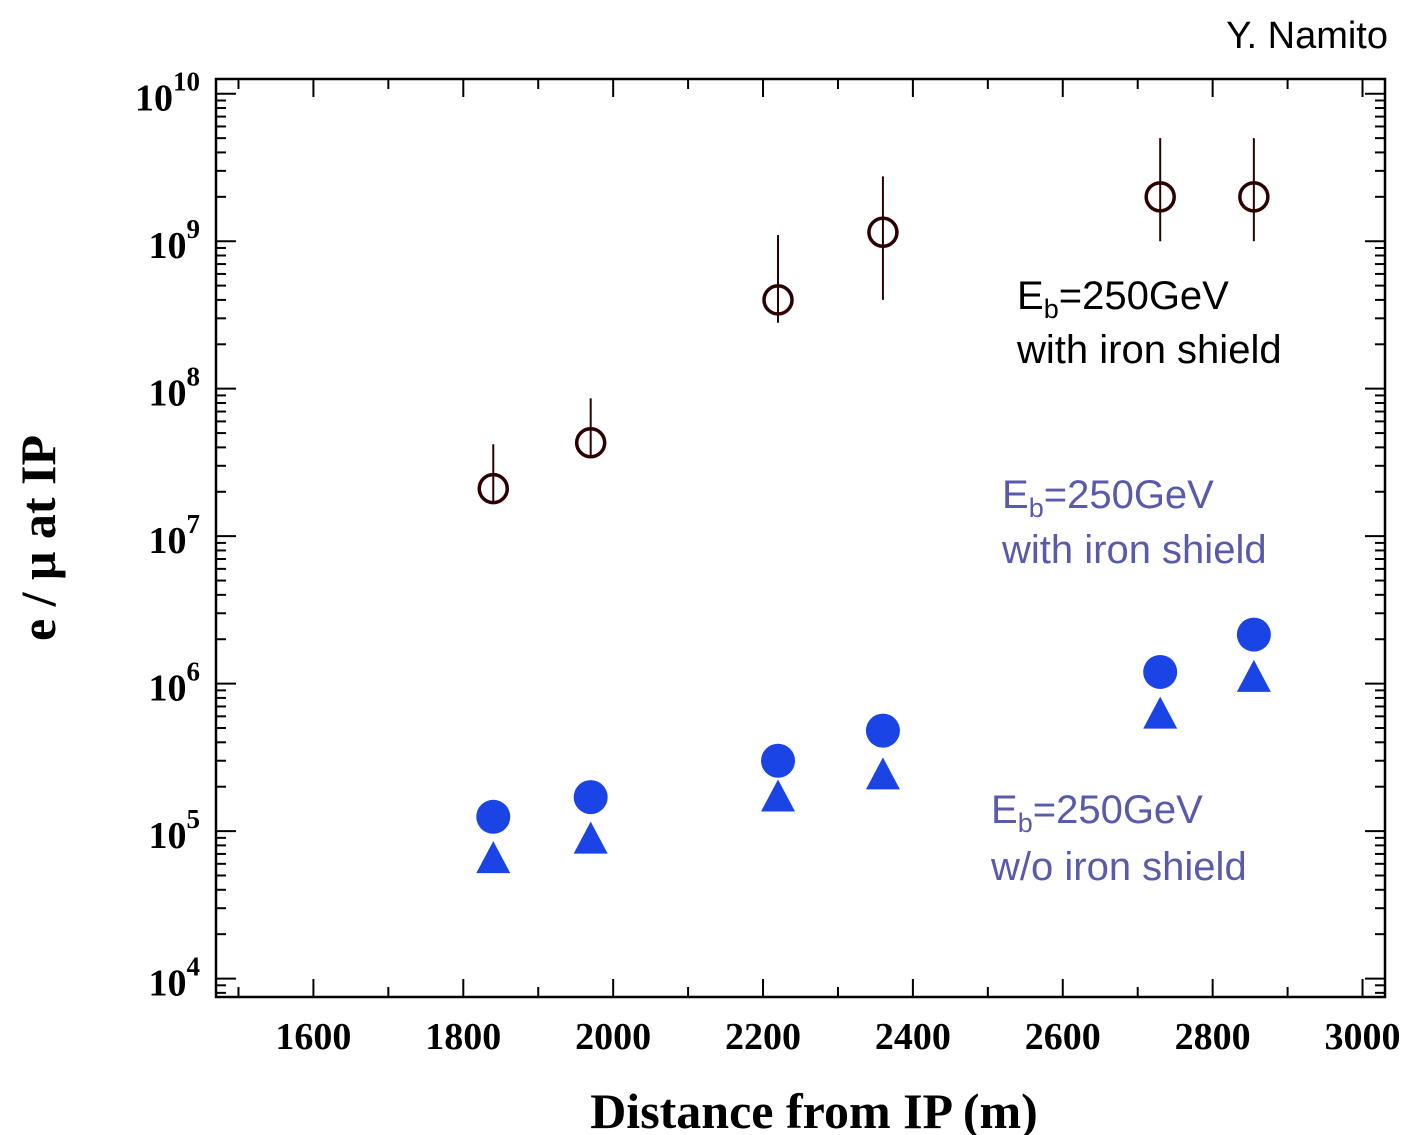 The height and width of the screenshot is (1135, 1426). What do you see at coordinates (194, 672) in the screenshot?
I see `y-tick-exponent: 6` at bounding box center [194, 672].